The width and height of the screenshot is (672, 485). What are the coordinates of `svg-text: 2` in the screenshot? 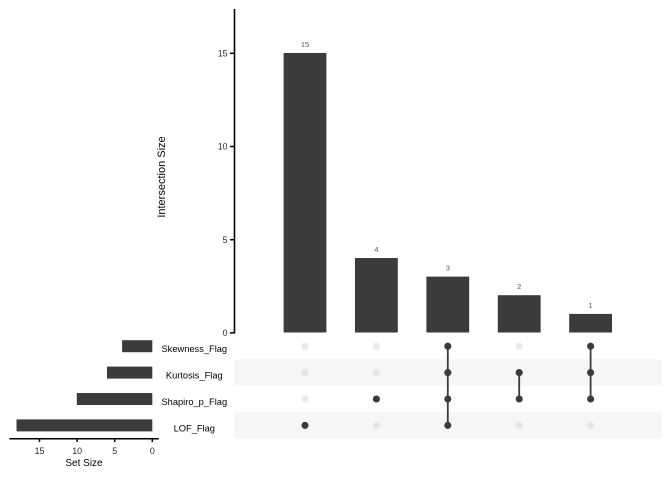 It's located at (519, 286).